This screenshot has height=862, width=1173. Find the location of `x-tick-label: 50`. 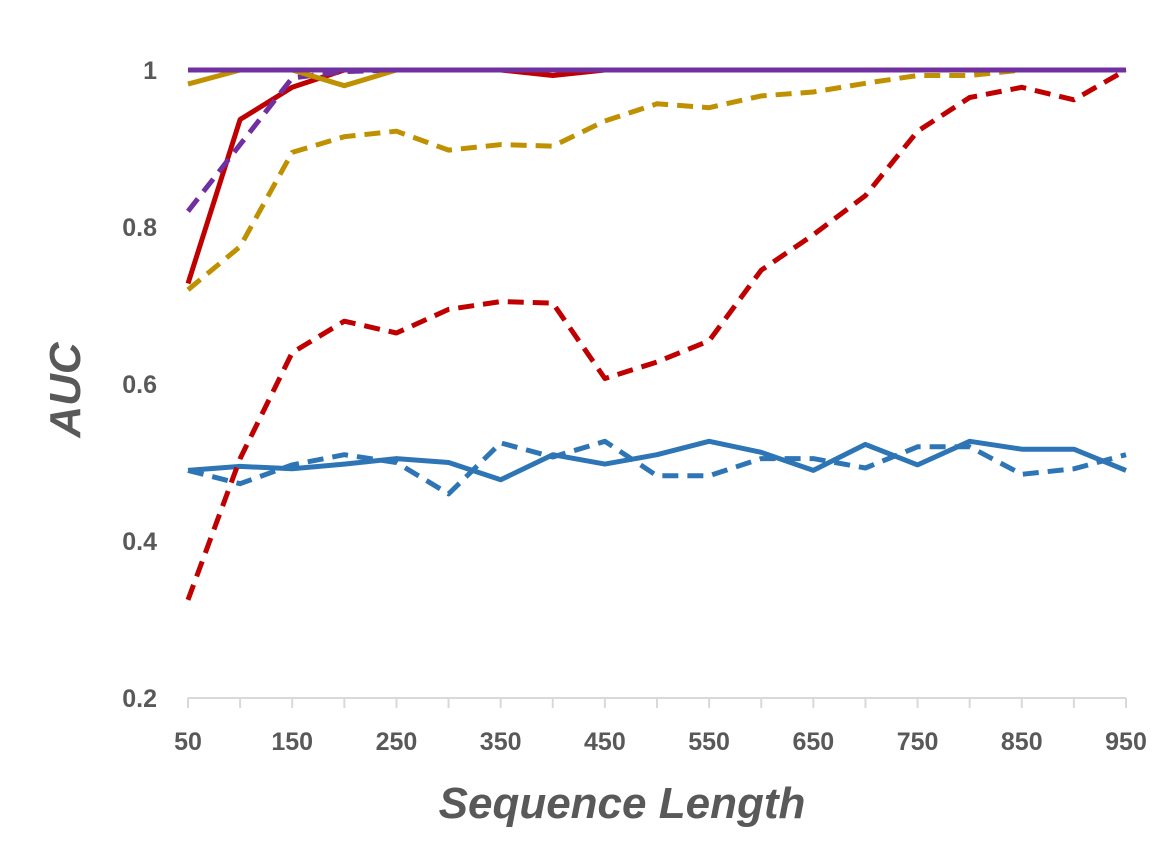

x-tick-label: 50 is located at coordinates (188, 742).